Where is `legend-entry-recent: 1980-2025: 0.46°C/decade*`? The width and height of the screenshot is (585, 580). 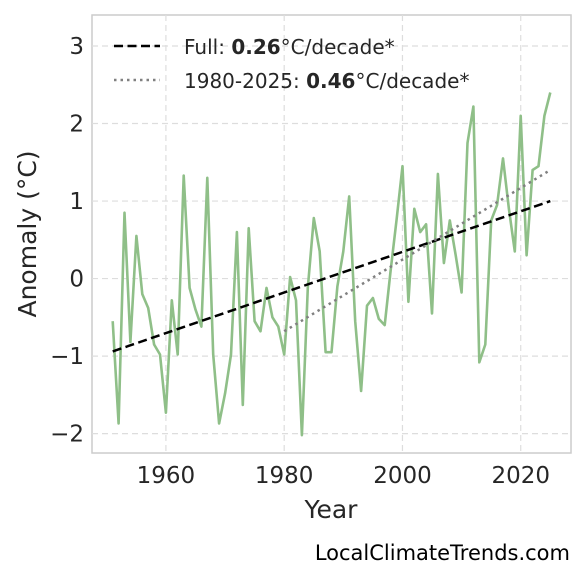
legend-entry-recent: 1980-2025: 0.46°C/decade* is located at coordinates (326, 81).